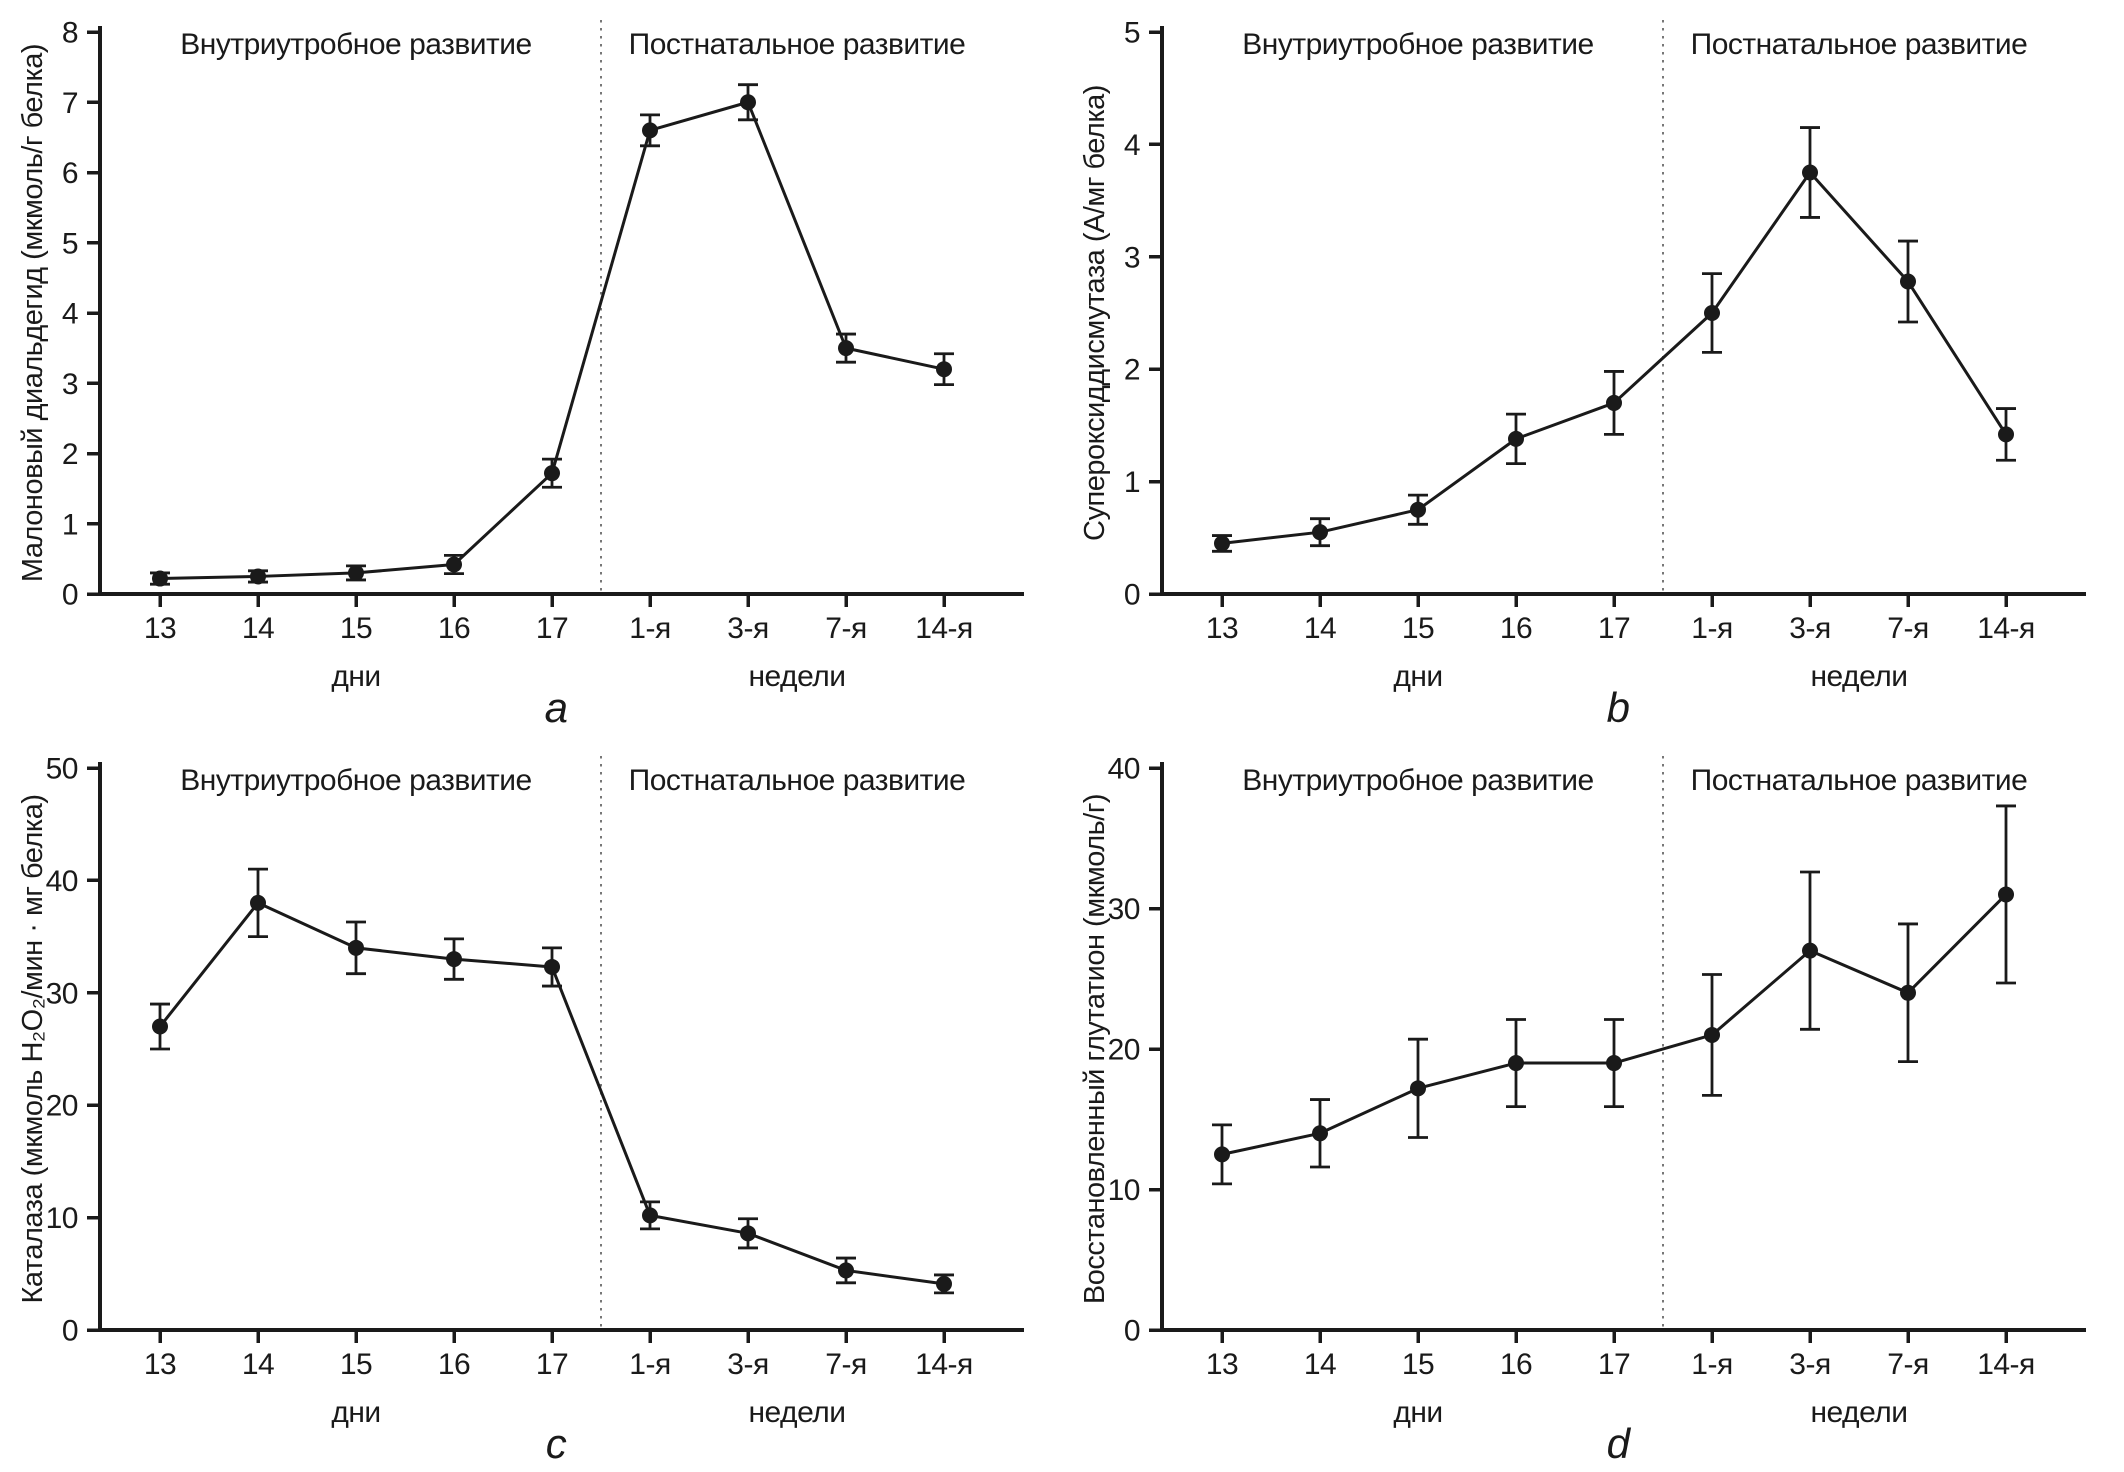 The width and height of the screenshot is (2124, 1472). I want to click on y-tick-label: 8, so click(70, 33).